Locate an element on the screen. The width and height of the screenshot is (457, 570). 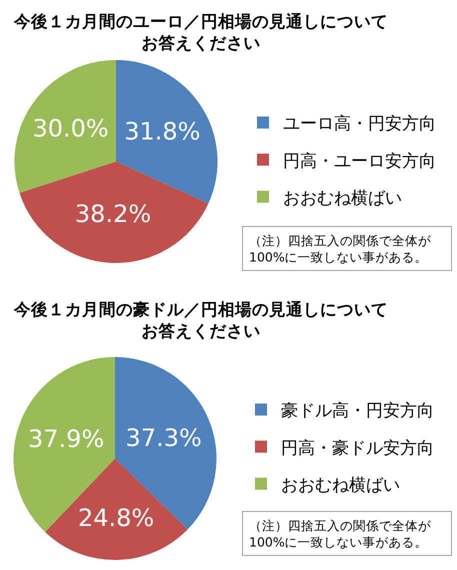
data-label: 37.9% is located at coordinates (66, 438).